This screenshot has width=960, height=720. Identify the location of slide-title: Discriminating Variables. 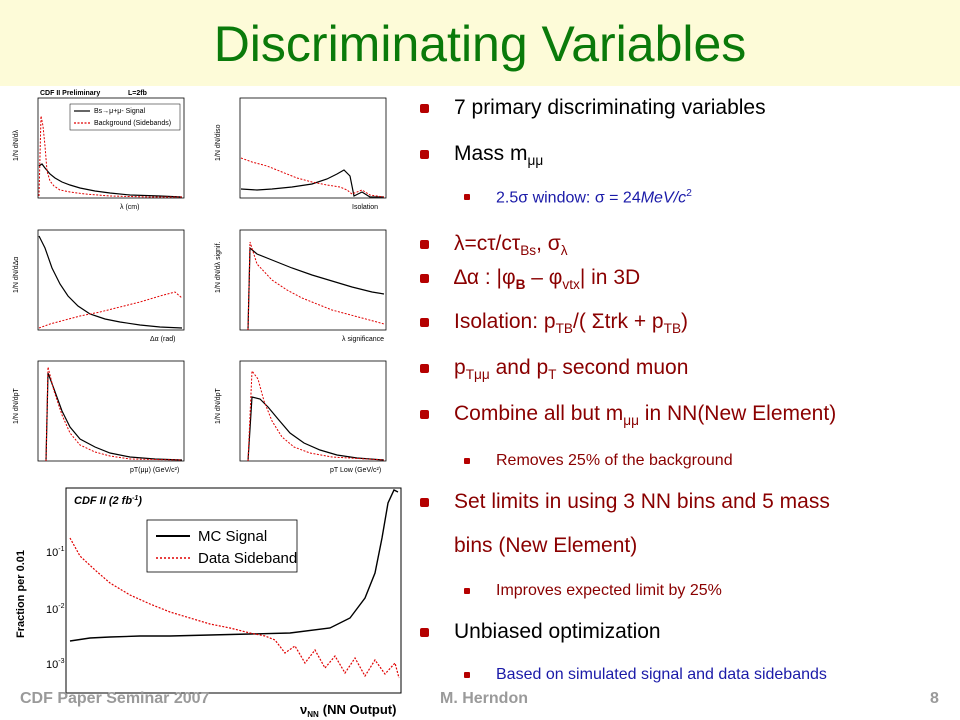
(480, 44).